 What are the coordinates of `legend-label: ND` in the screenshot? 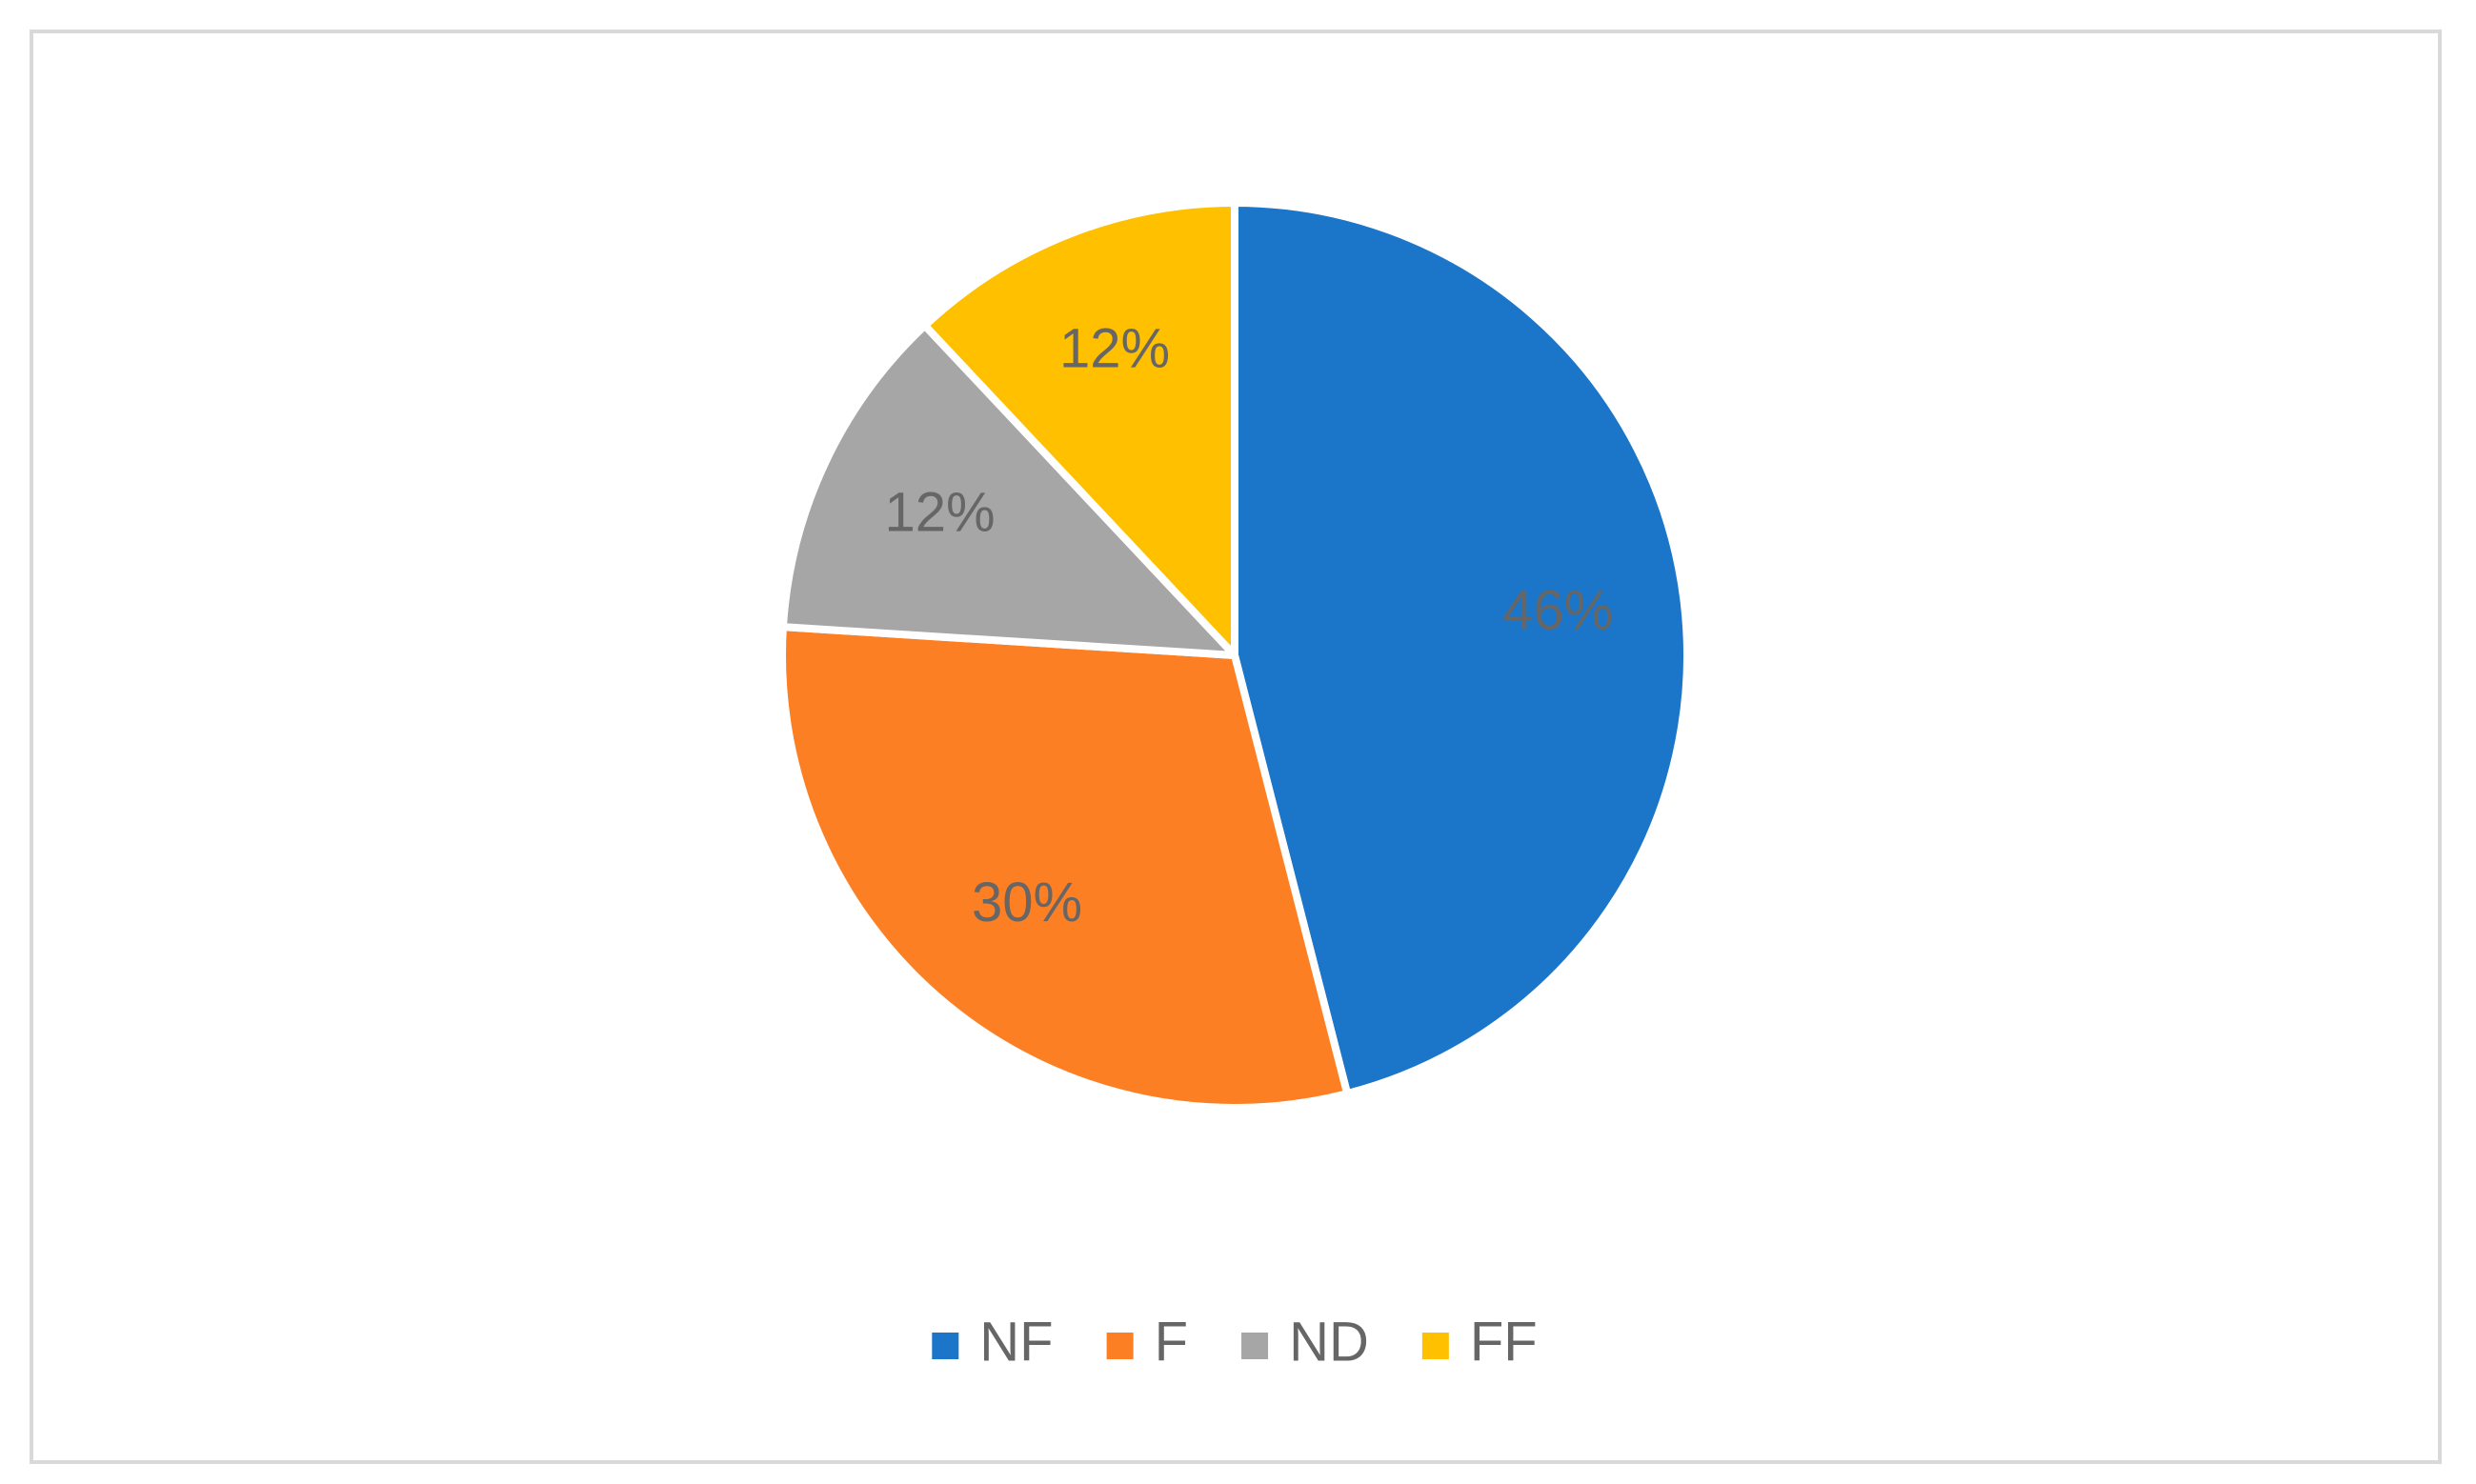 It's located at (1329, 1342).